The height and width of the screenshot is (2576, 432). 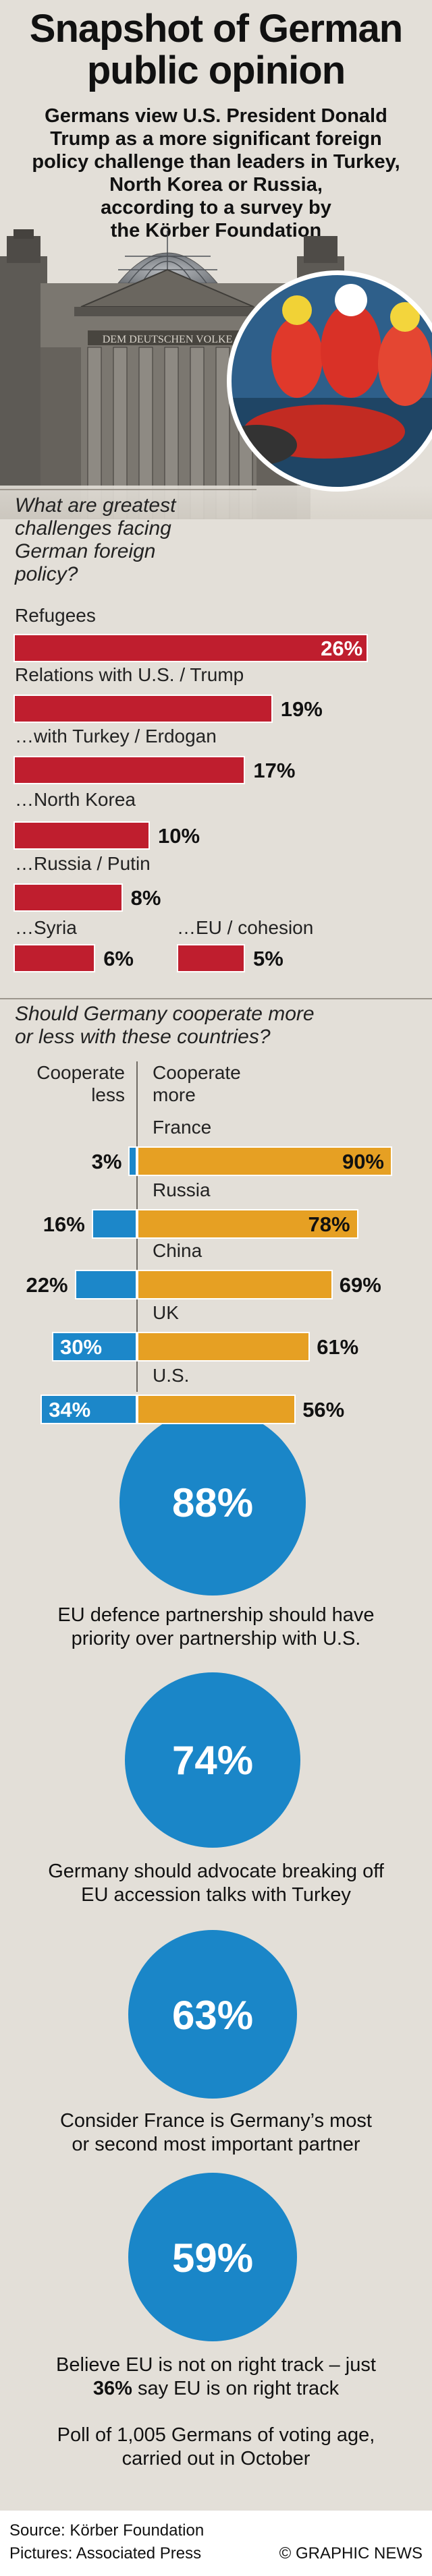 I want to click on less-header-line: Cooperate, so click(x=80, y=1072).